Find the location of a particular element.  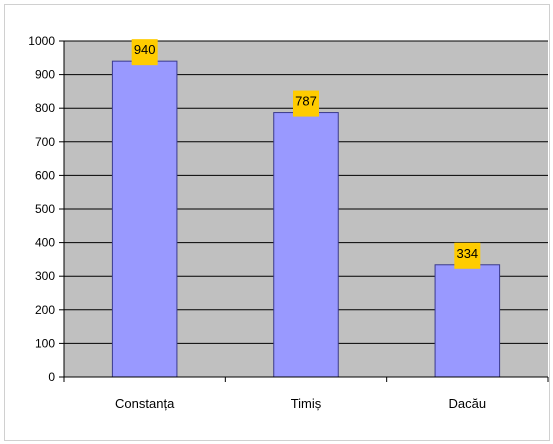

y-tick-label: 500 is located at coordinates (45, 209).